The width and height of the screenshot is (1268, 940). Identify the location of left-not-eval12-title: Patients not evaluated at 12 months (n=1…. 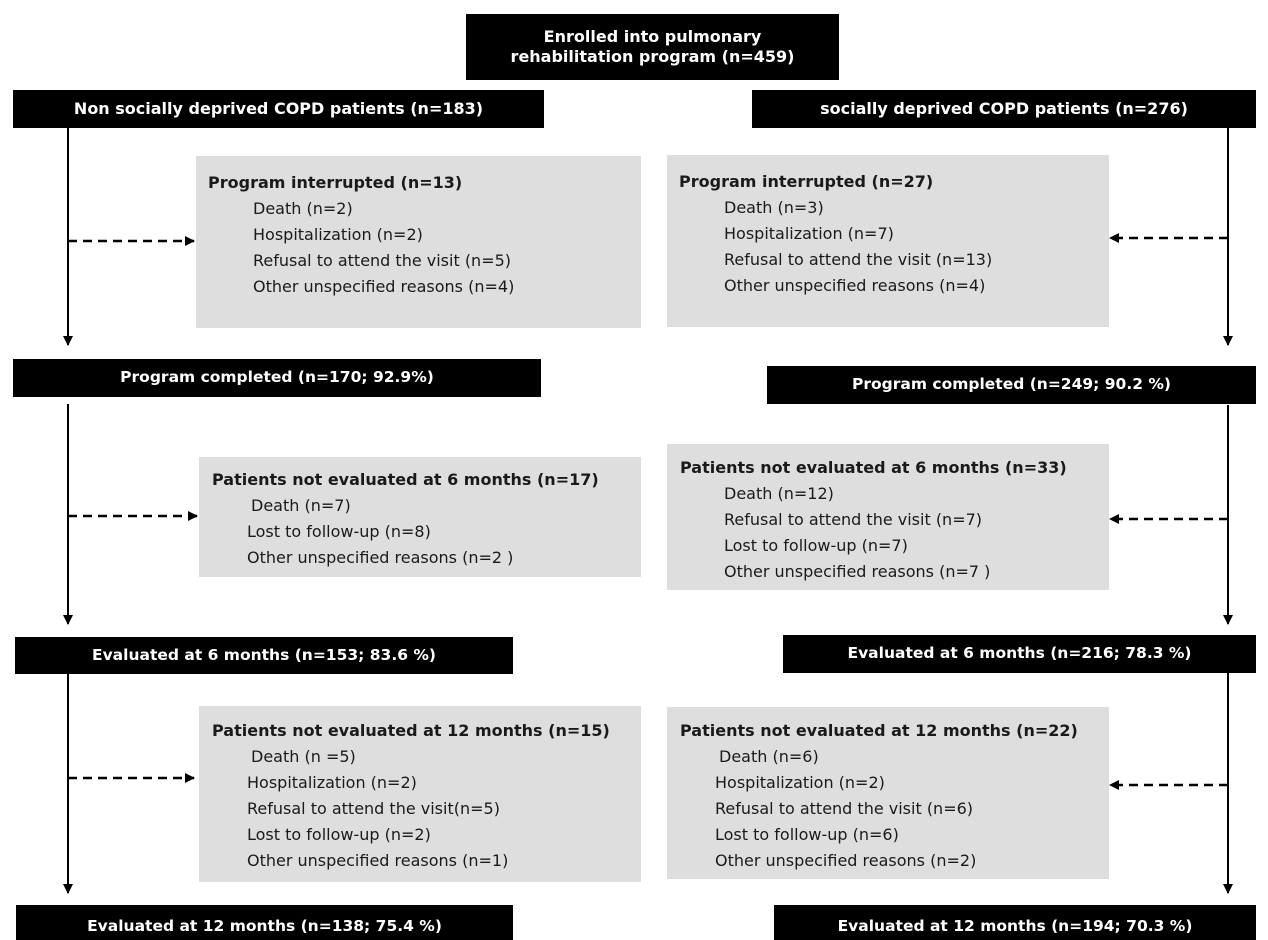
(411, 730).